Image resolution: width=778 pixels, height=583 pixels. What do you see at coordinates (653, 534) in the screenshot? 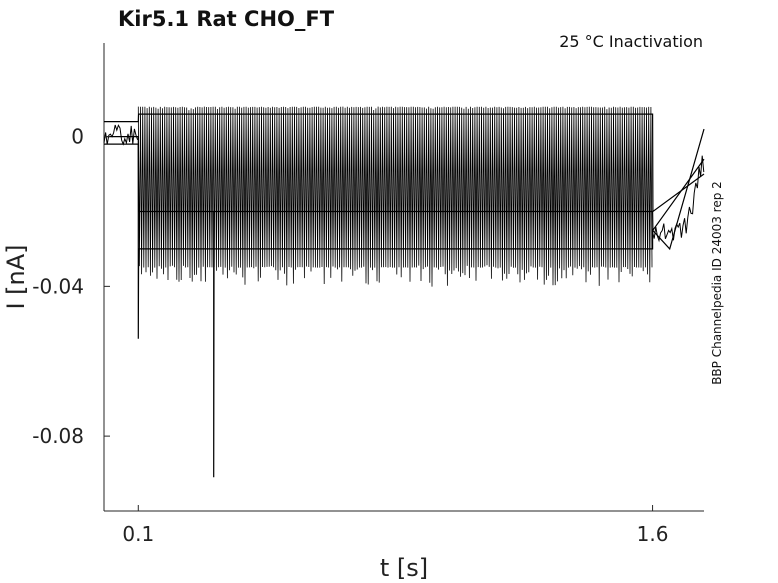
I see `x-tick-label-1: 1.6` at bounding box center [653, 534].